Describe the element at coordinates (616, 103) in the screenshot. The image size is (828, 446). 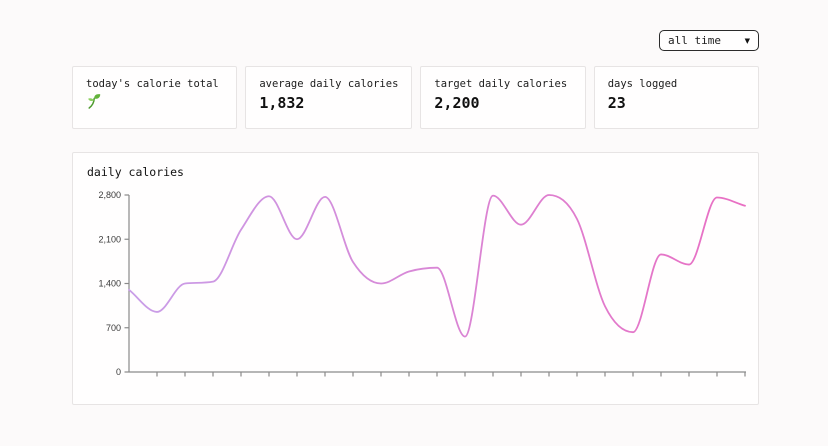
I see `stat-value: 23` at that location.